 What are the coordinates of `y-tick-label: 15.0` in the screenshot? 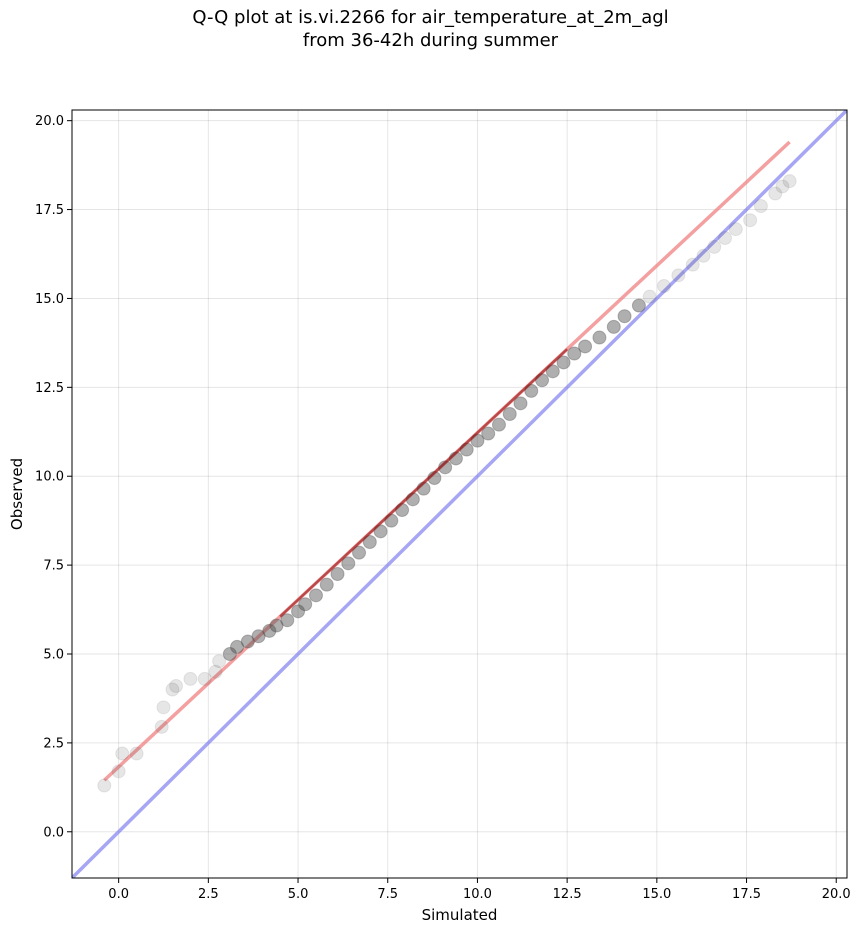 It's located at (49, 299).